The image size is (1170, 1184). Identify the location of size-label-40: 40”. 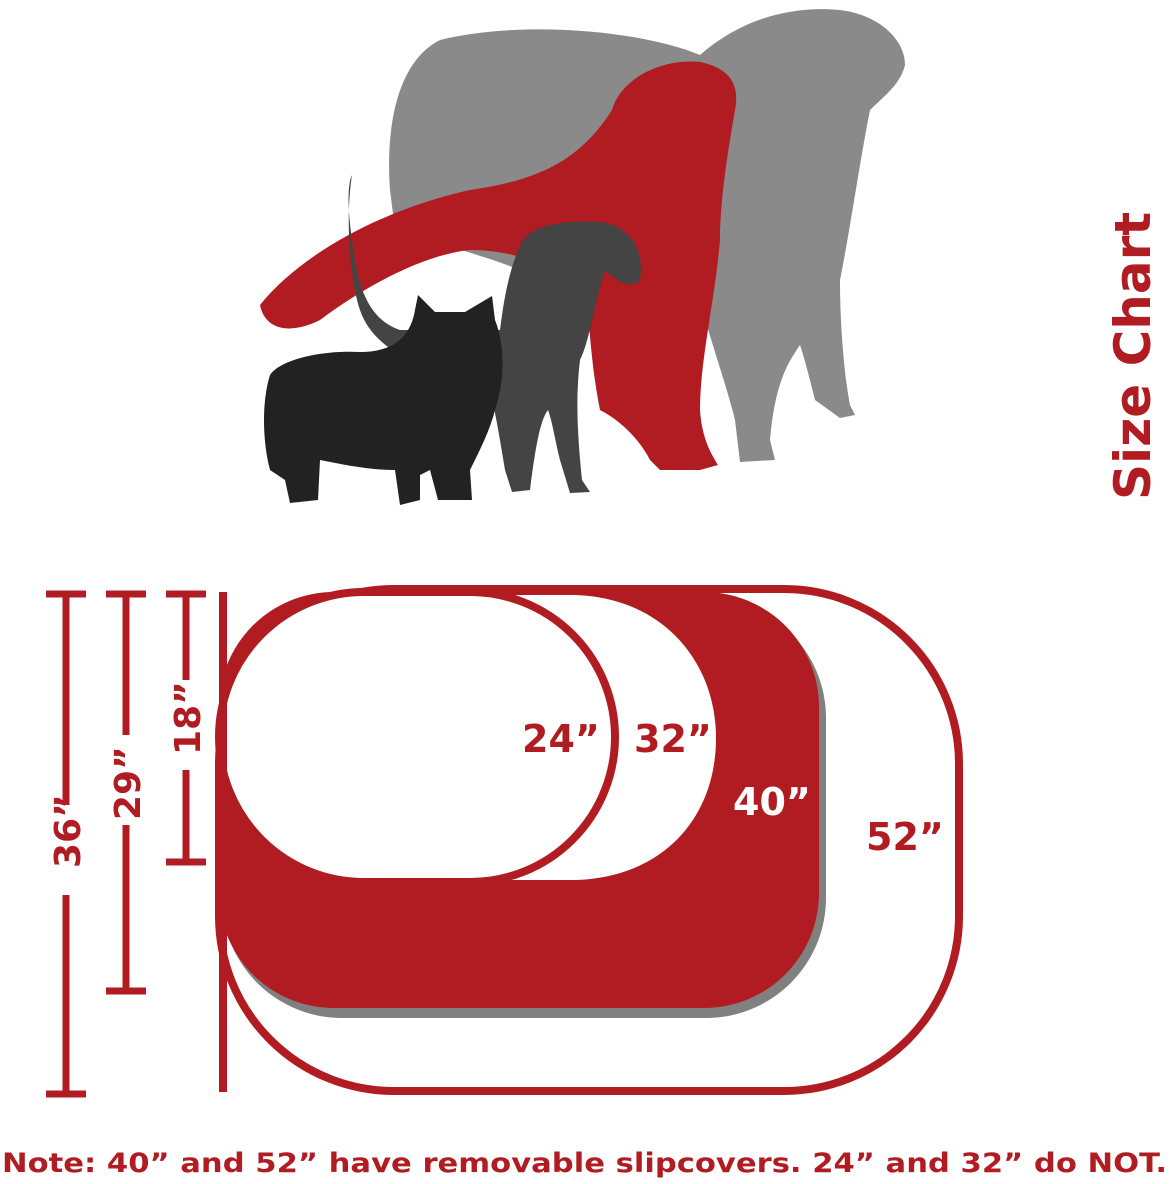
(772, 802).